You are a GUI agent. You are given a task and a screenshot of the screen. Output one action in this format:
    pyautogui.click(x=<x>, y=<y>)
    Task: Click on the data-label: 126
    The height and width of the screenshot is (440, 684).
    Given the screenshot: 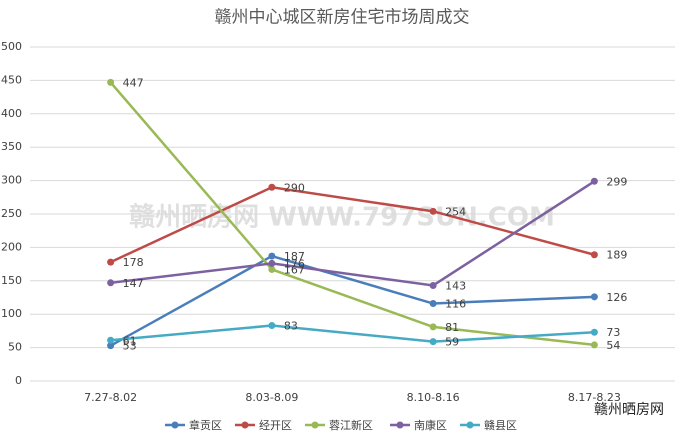 What is the action you would take?
    pyautogui.click(x=616, y=297)
    